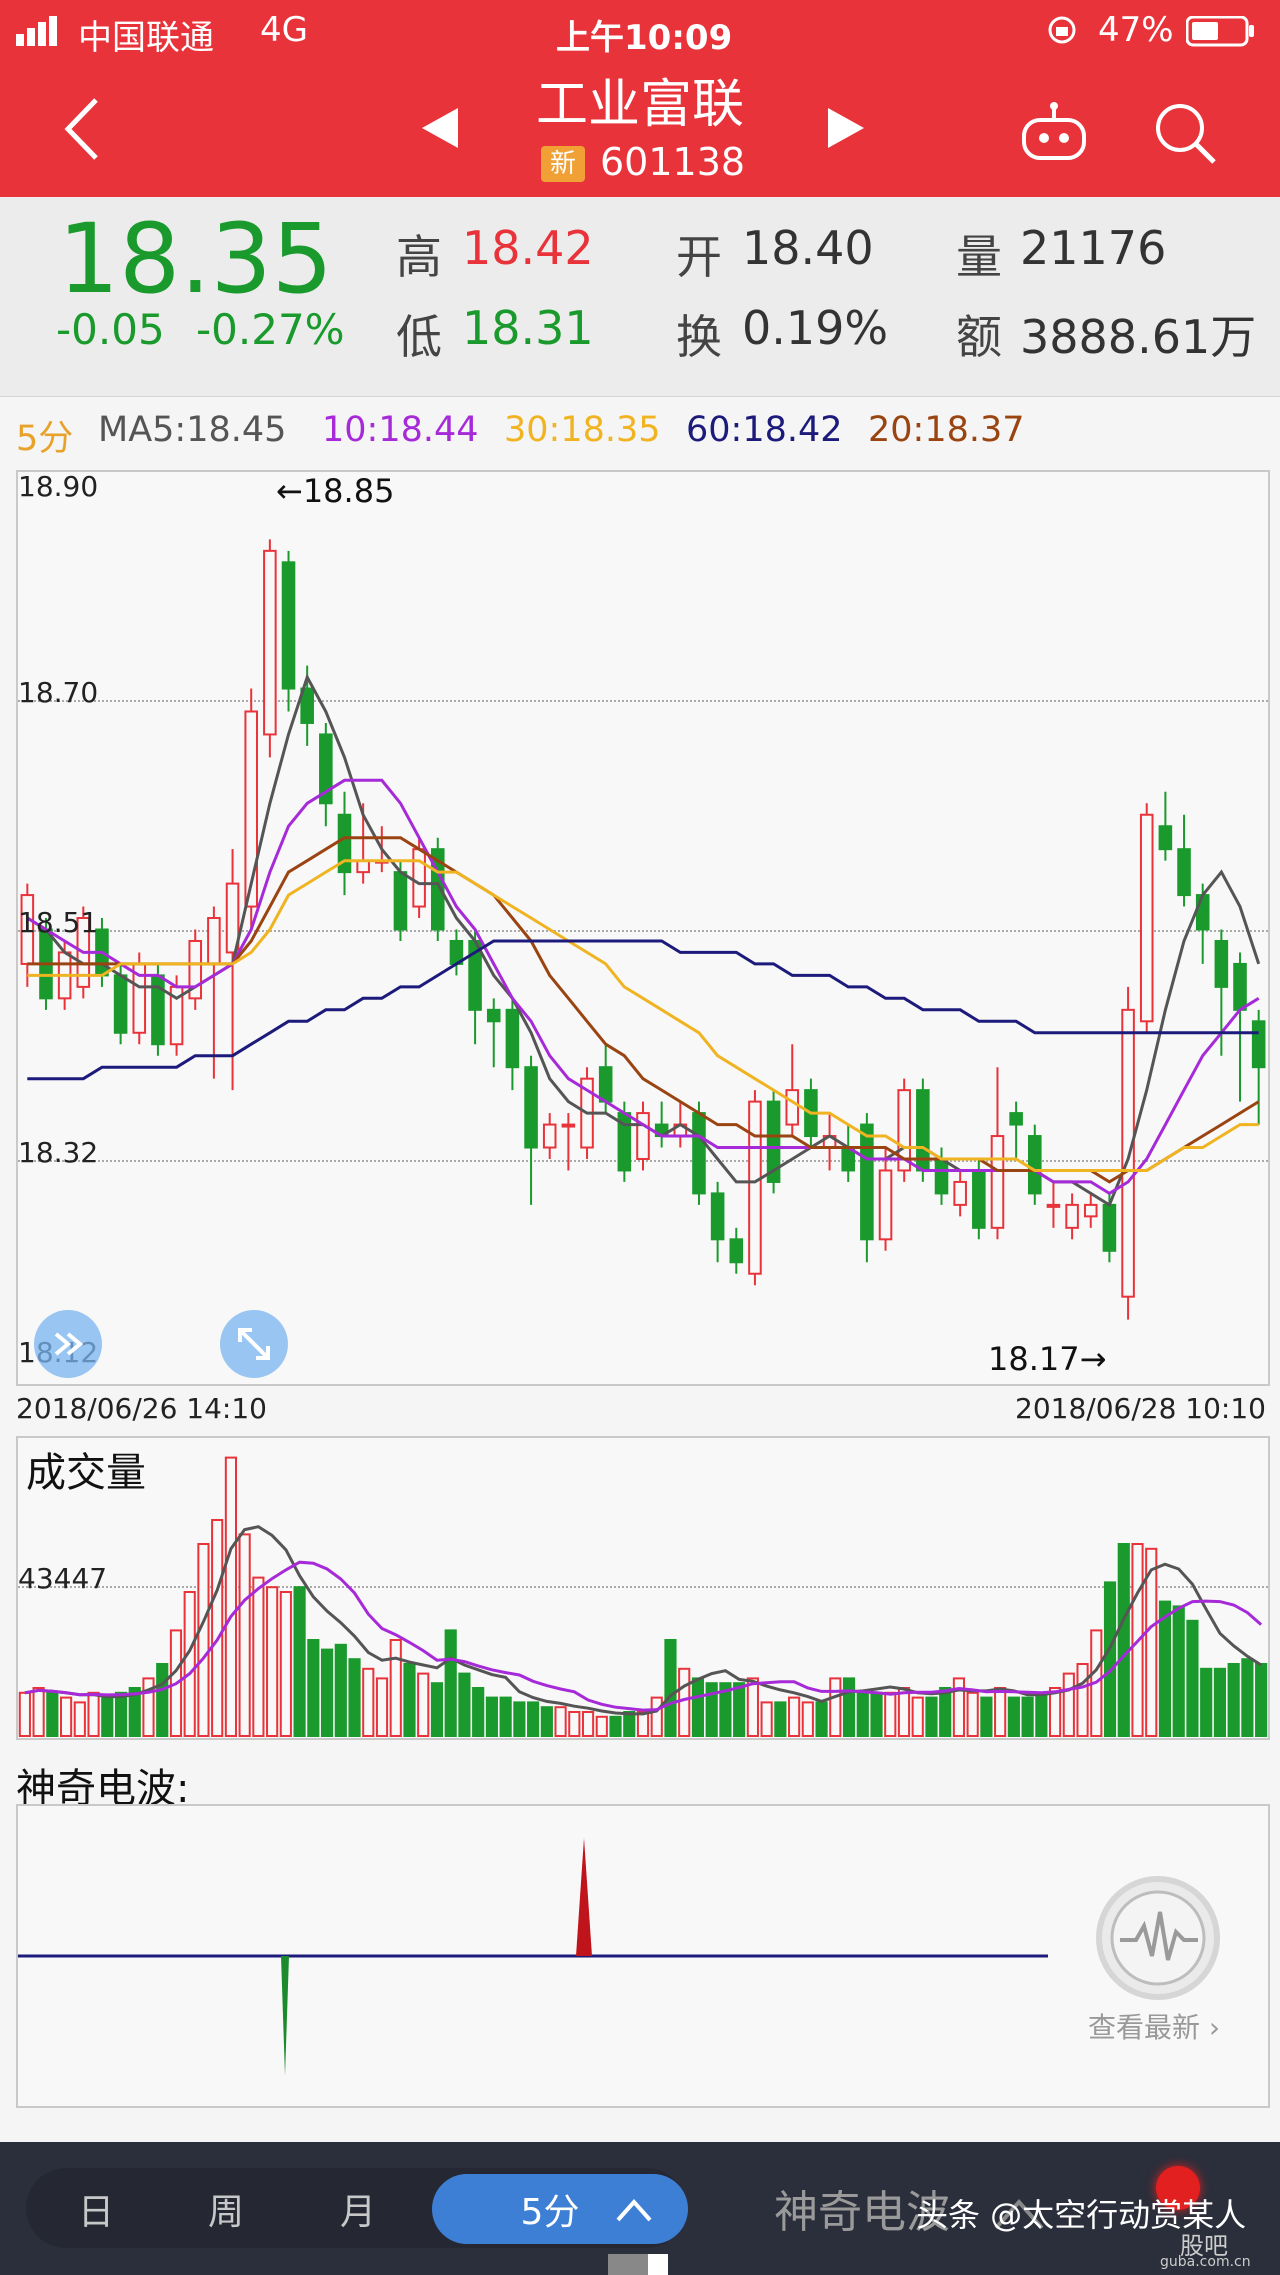 This screenshot has width=1280, height=2275. Describe the element at coordinates (563, 164) in the screenshot. I see `new-badge: 新` at that location.